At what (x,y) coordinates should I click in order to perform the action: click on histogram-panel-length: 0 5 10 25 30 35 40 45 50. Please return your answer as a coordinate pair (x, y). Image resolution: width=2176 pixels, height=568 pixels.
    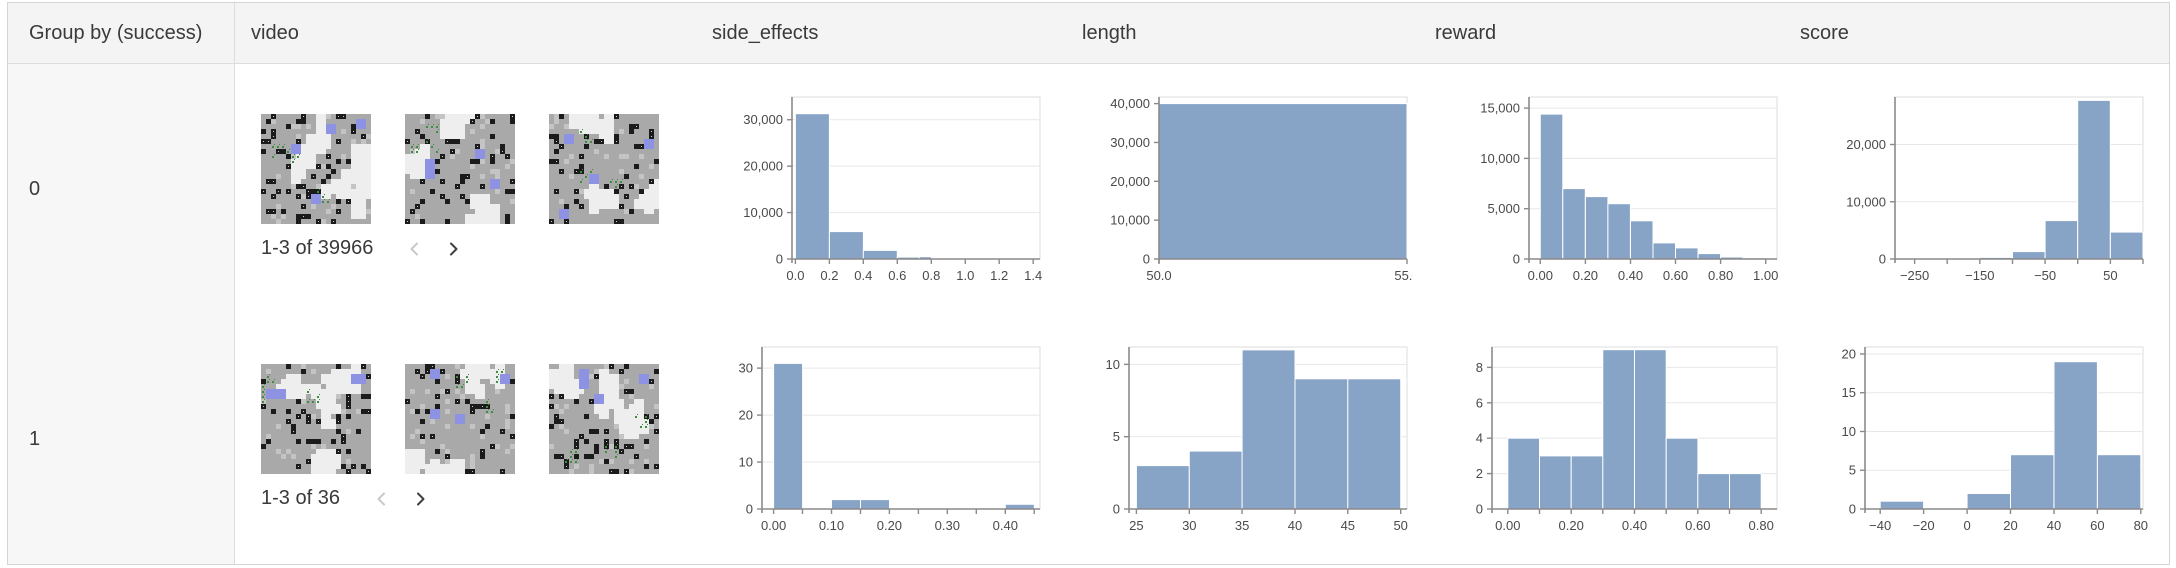
    Looking at the image, I should click on (1242, 439).